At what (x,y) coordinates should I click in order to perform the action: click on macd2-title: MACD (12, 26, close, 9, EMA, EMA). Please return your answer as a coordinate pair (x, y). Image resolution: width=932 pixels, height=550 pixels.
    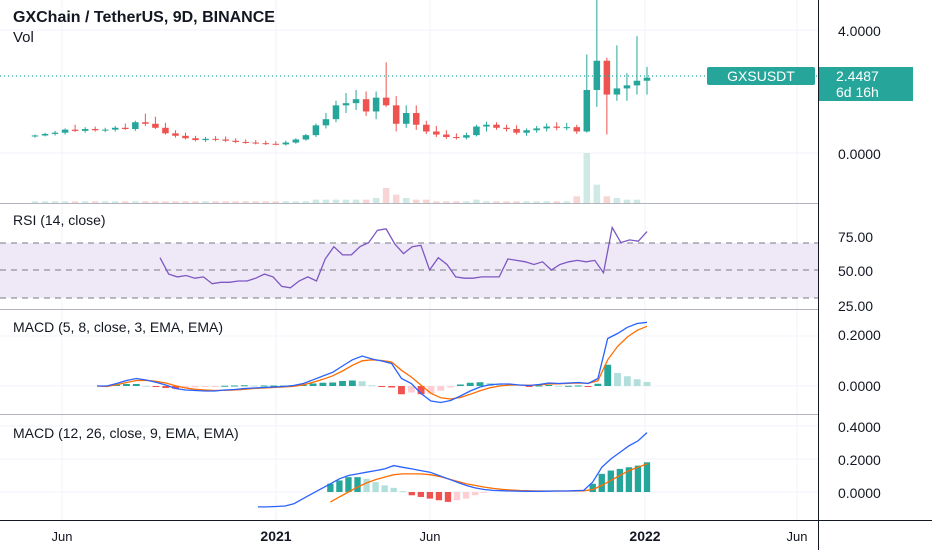
    Looking at the image, I should click on (126, 433).